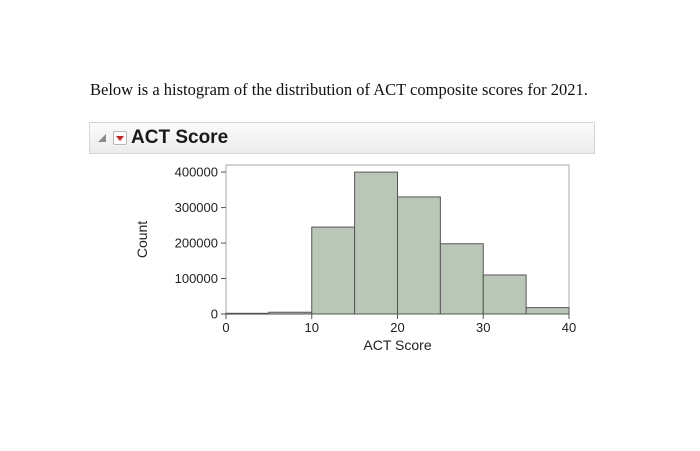 The image size is (700, 451). What do you see at coordinates (569, 327) in the screenshot?
I see `x-tick-label: 40` at bounding box center [569, 327].